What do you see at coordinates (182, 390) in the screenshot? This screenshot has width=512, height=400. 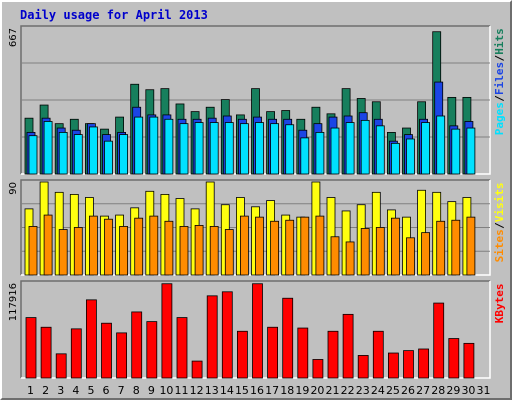 I see `x-tick-label: 11` at bounding box center [182, 390].